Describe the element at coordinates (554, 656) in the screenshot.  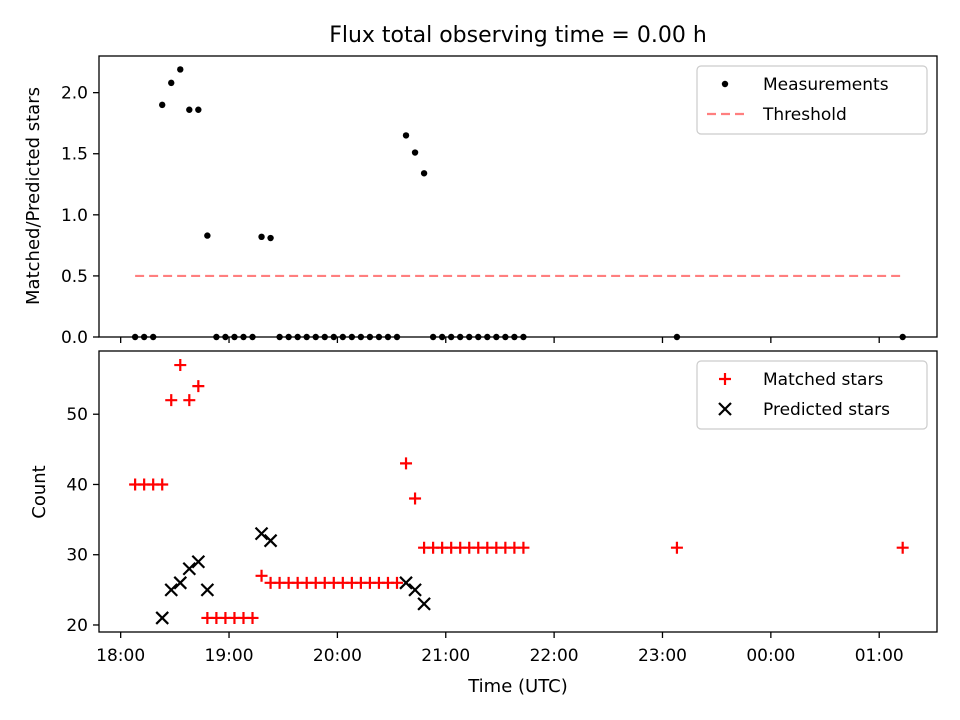
I see `x-tick-label: 22:00` at that location.